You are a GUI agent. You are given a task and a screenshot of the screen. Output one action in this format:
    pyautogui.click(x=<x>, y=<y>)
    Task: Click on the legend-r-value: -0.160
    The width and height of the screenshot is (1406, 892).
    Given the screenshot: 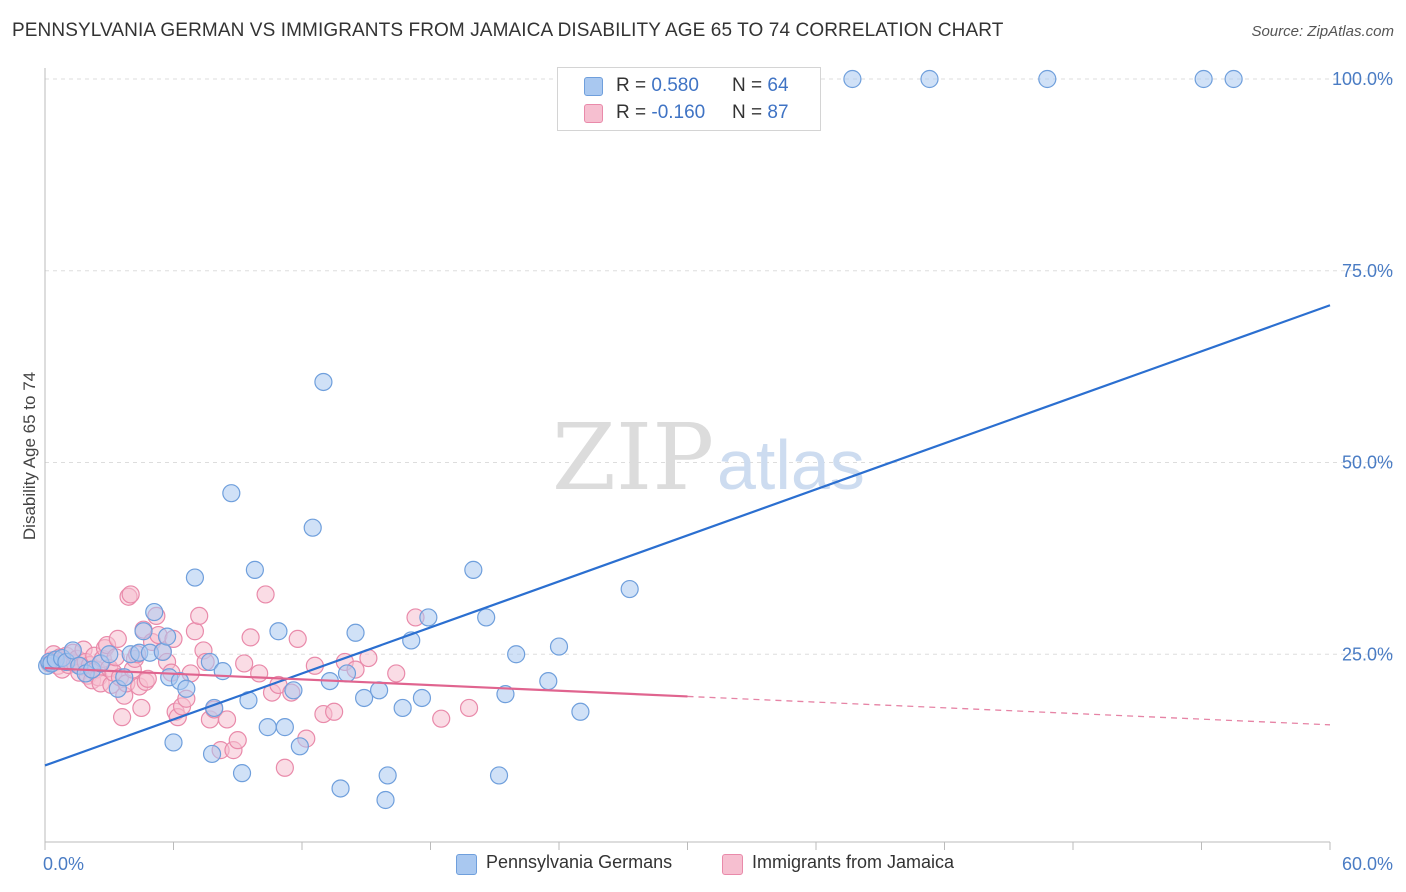 What is the action you would take?
    pyautogui.click(x=678, y=112)
    